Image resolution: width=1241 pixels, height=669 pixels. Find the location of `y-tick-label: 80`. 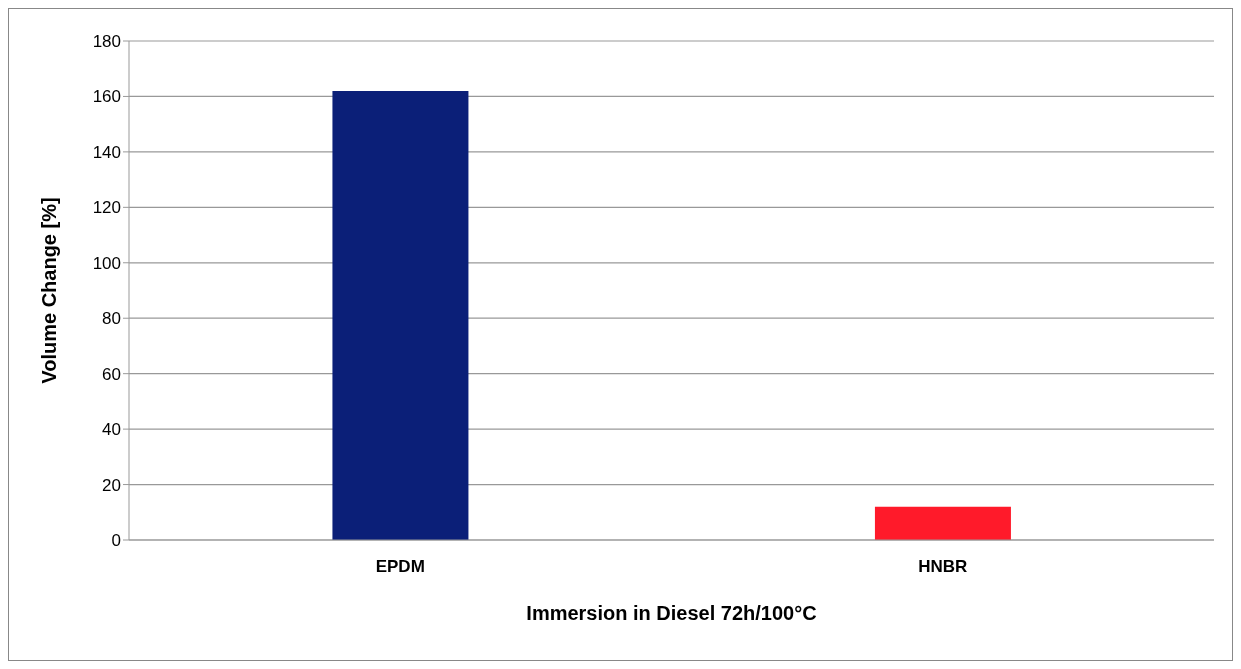

y-tick-label: 80 is located at coordinates (111, 319).